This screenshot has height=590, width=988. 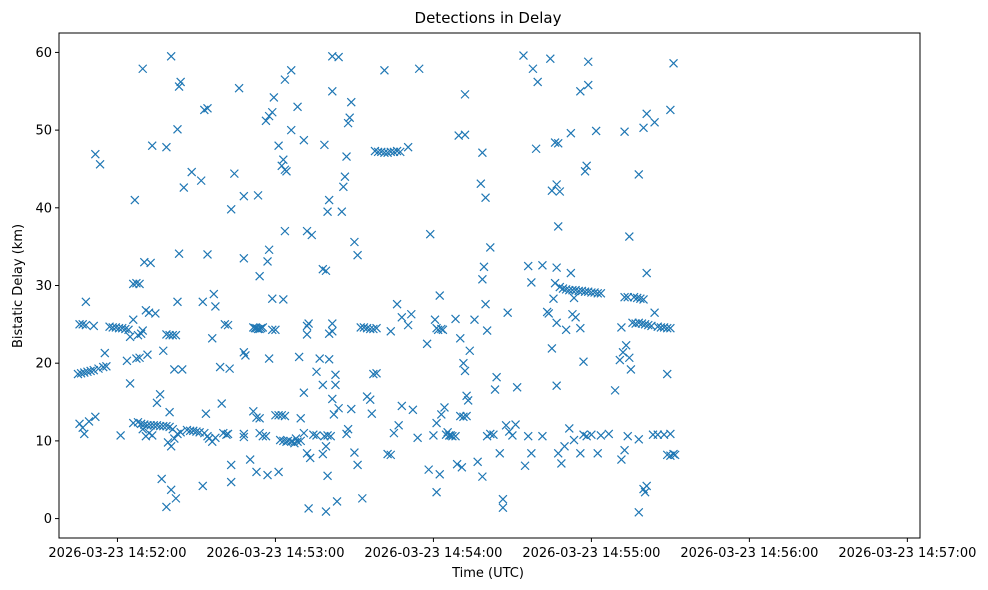 I want to click on x-tick-label: 2026-03-23 14:54:00, so click(x=433, y=553).